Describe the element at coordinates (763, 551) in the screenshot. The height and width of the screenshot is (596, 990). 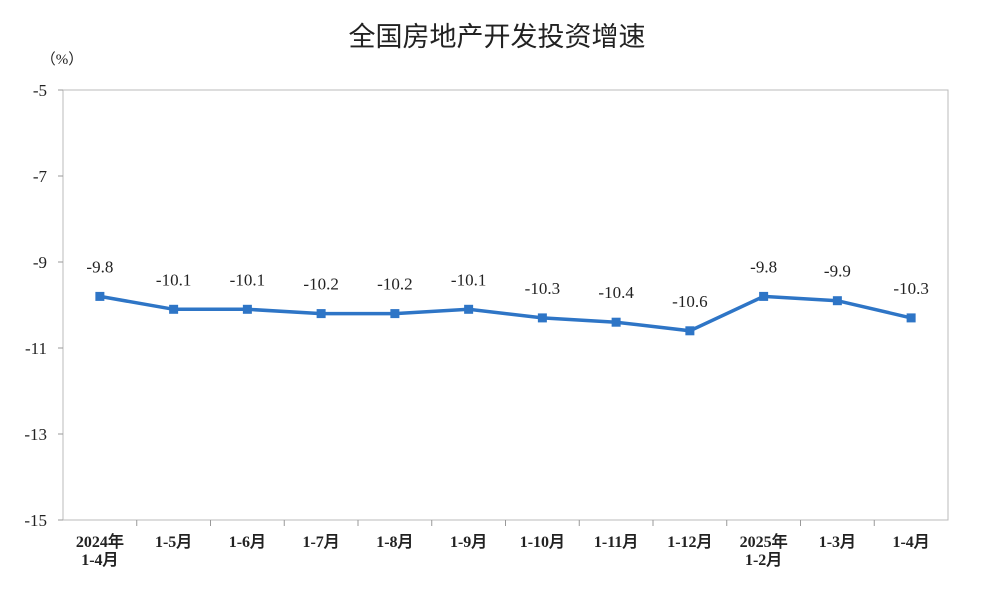
I see `x-tick-label: 2025年 1-2月` at that location.